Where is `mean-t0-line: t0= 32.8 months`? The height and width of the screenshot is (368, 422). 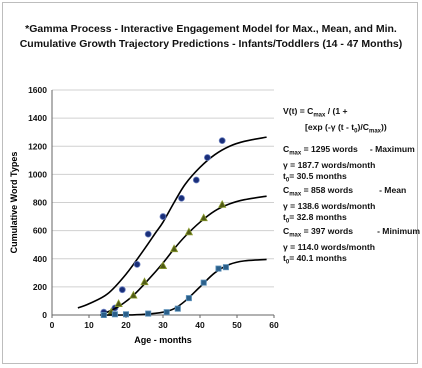
mean-t0-line: t0= 32.8 months is located at coordinates (344, 220).